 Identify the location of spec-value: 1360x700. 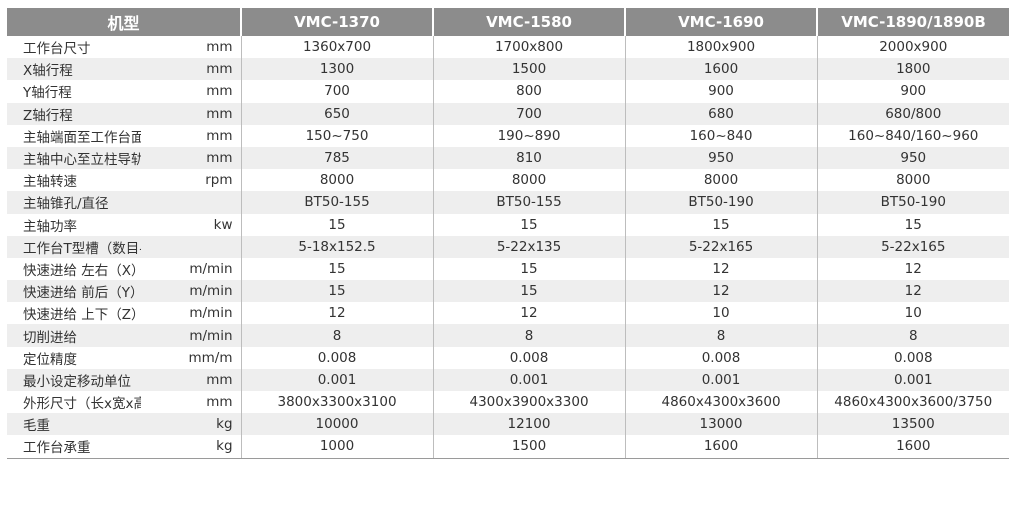
(337, 47).